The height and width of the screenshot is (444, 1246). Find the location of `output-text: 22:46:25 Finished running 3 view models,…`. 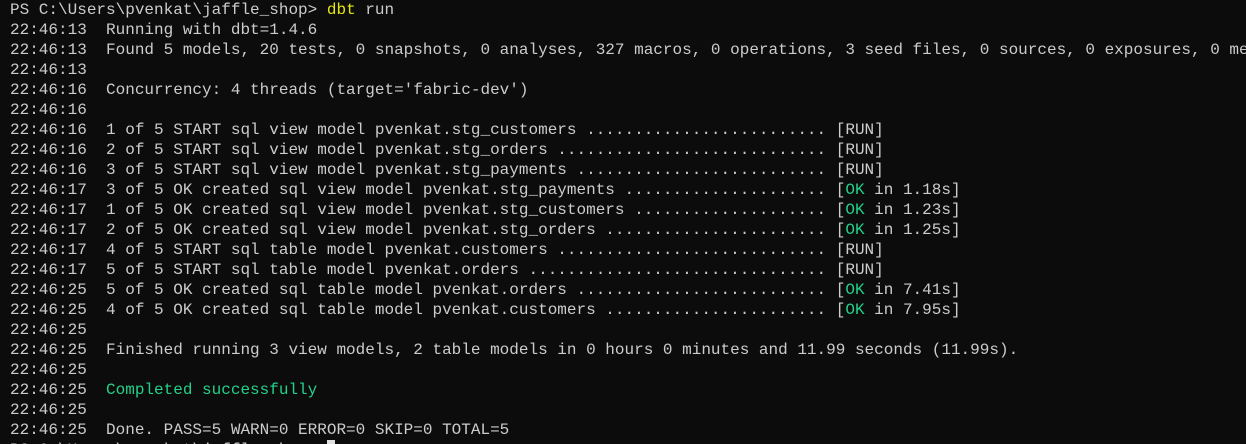

output-text: 22:46:25 Finished running 3 view models,… is located at coordinates (514, 350).